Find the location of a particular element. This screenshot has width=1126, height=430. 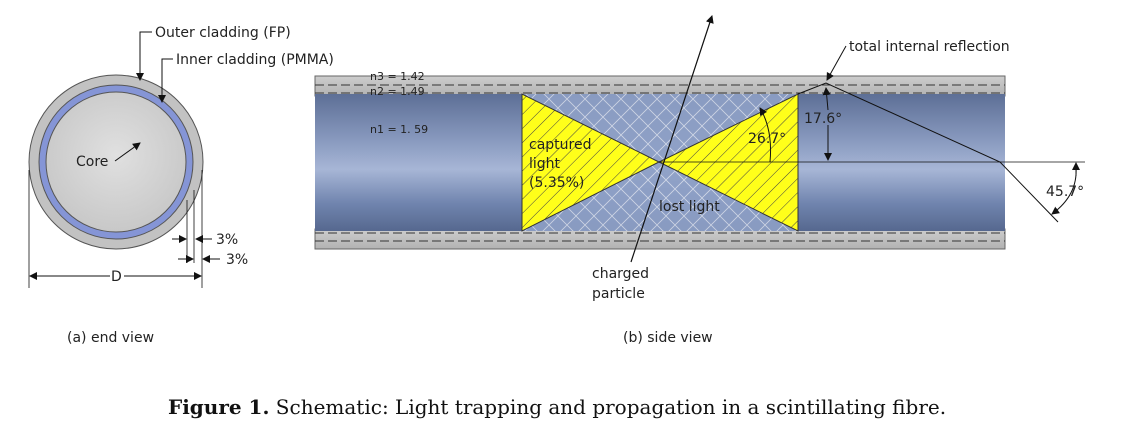

cladding-bottom is located at coordinates (660, 239).